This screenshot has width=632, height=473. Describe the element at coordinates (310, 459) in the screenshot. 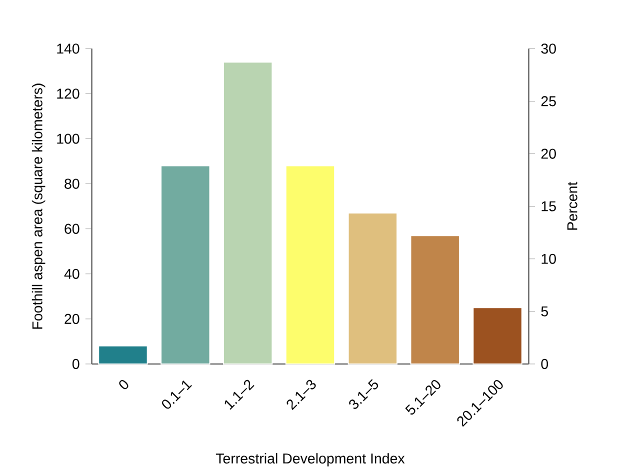

I see `x-axis-title: Terrestrial Development Index` at that location.